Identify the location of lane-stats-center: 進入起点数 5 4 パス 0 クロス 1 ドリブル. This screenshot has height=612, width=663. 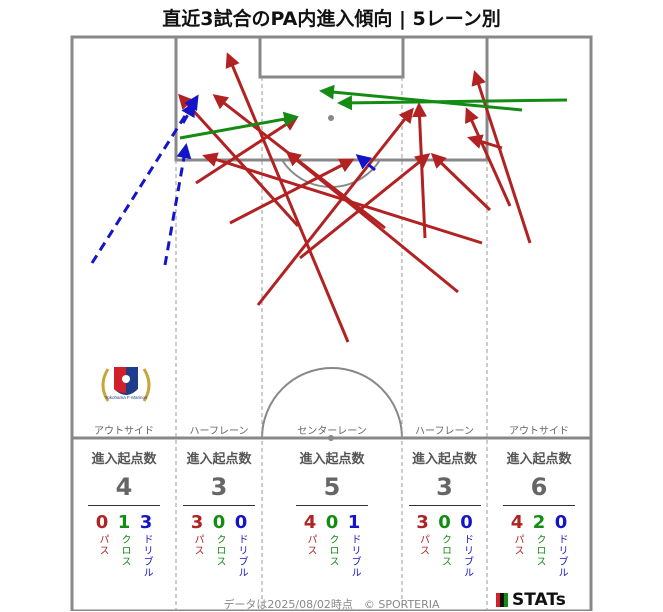
(332, 513).